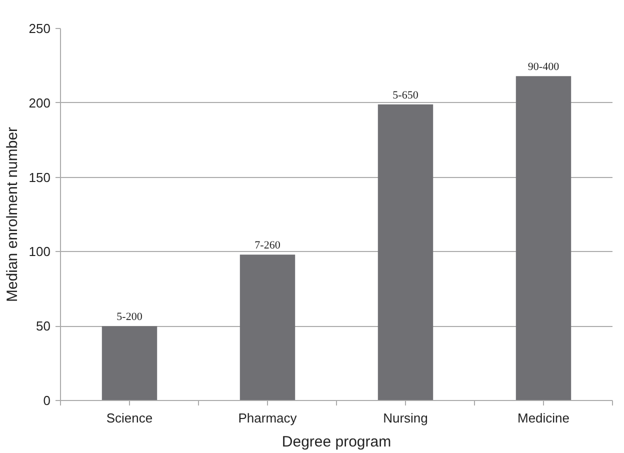  Describe the element at coordinates (12, 214) in the screenshot. I see `y-axis-title: Median enrolment number` at that location.